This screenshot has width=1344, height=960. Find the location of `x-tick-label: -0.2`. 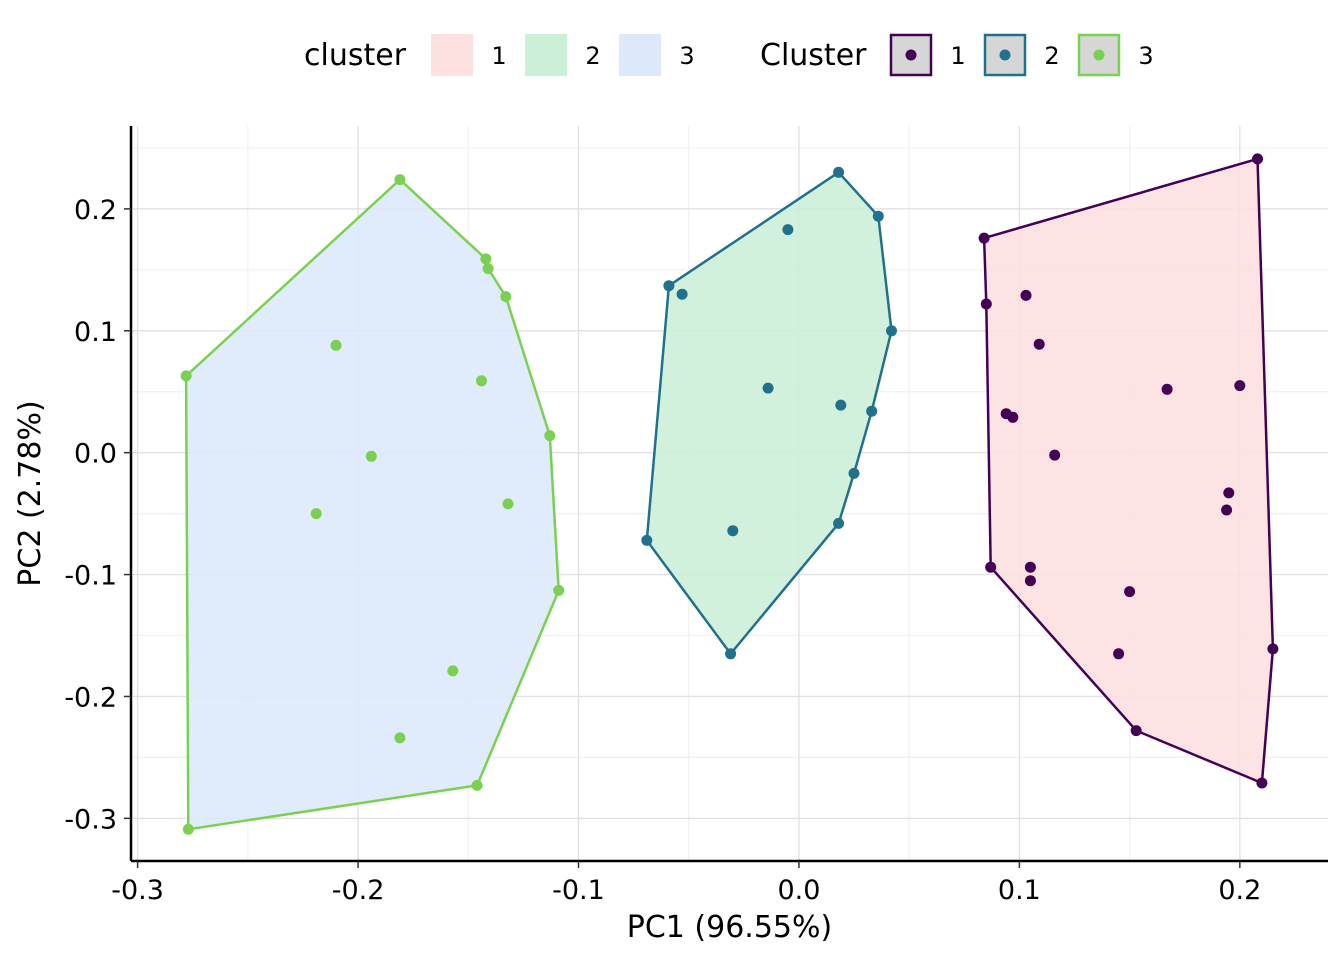

x-tick-label: -0.2 is located at coordinates (358, 890).